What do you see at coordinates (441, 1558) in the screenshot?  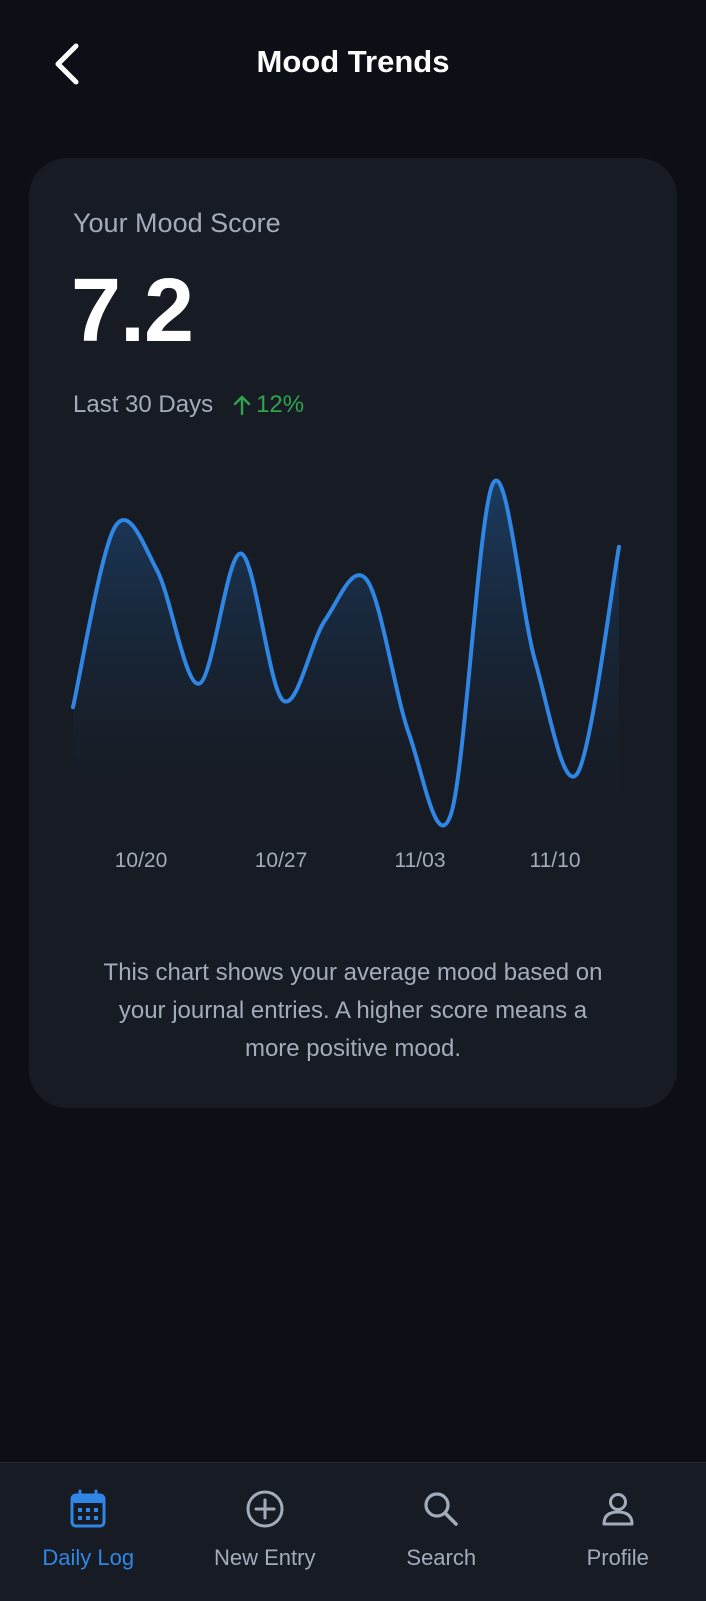 I see `nav-label-search: Search` at bounding box center [441, 1558].